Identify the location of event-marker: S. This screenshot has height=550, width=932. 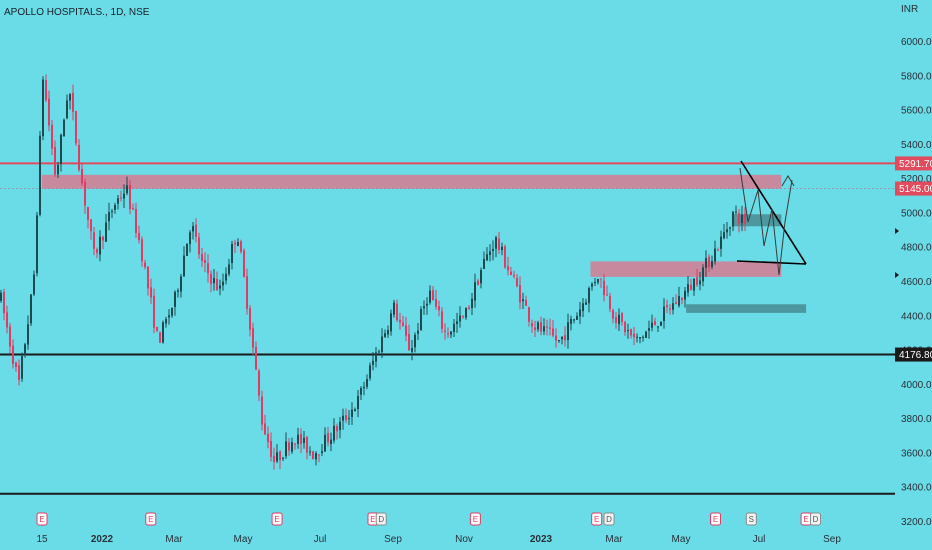
(751, 519).